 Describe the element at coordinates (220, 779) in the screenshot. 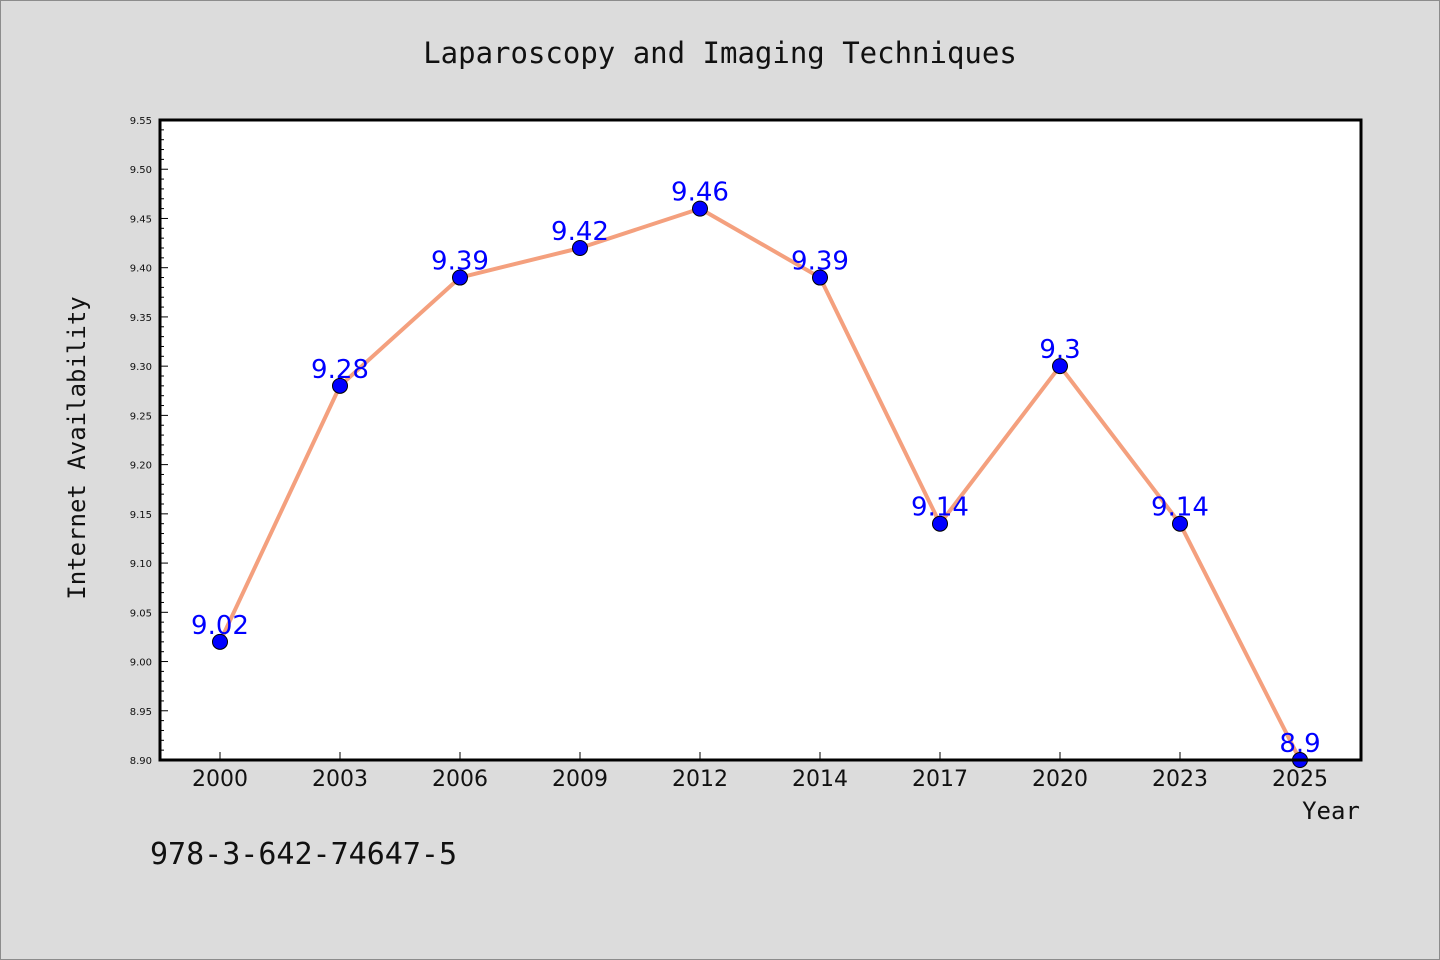

I see `x-tick-label: 2000` at that location.